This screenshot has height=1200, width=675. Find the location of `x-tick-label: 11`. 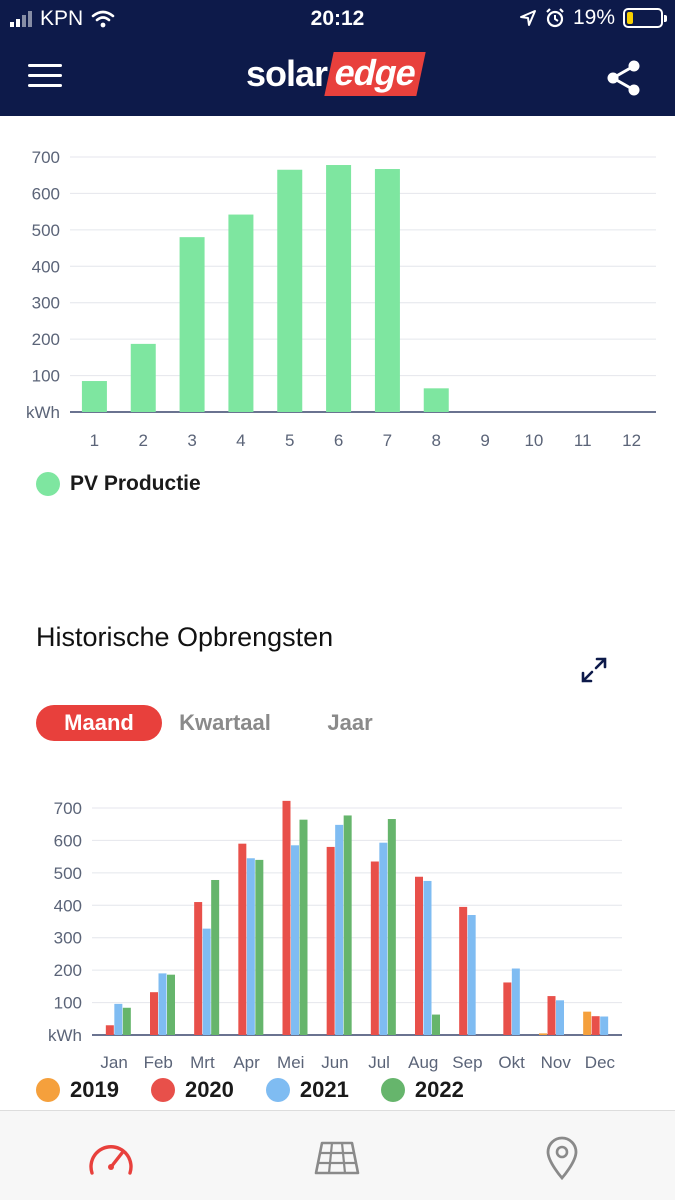

x-tick-label: 11 is located at coordinates (583, 440).